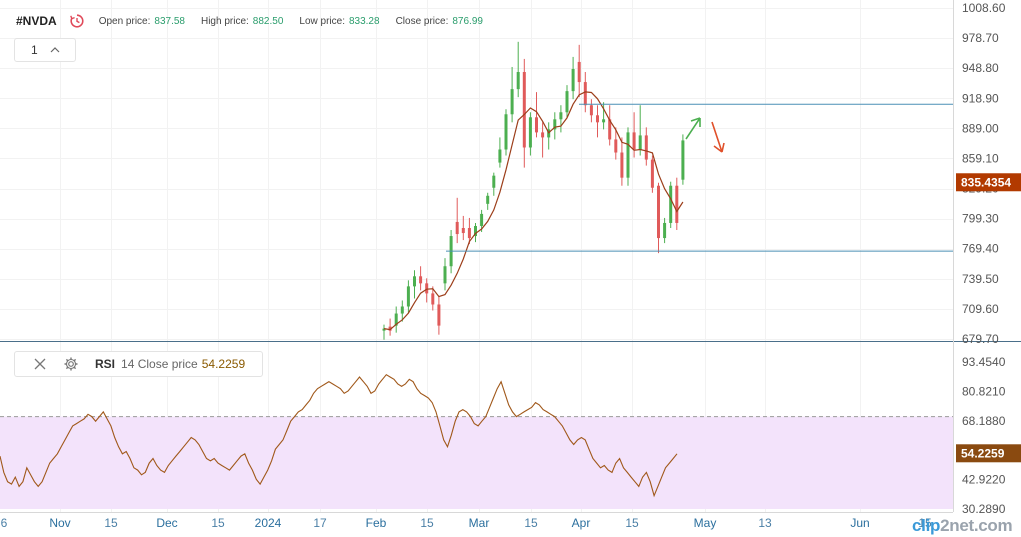 The image size is (1021, 537). I want to click on price-tick-label: 1008.60, so click(984, 8).